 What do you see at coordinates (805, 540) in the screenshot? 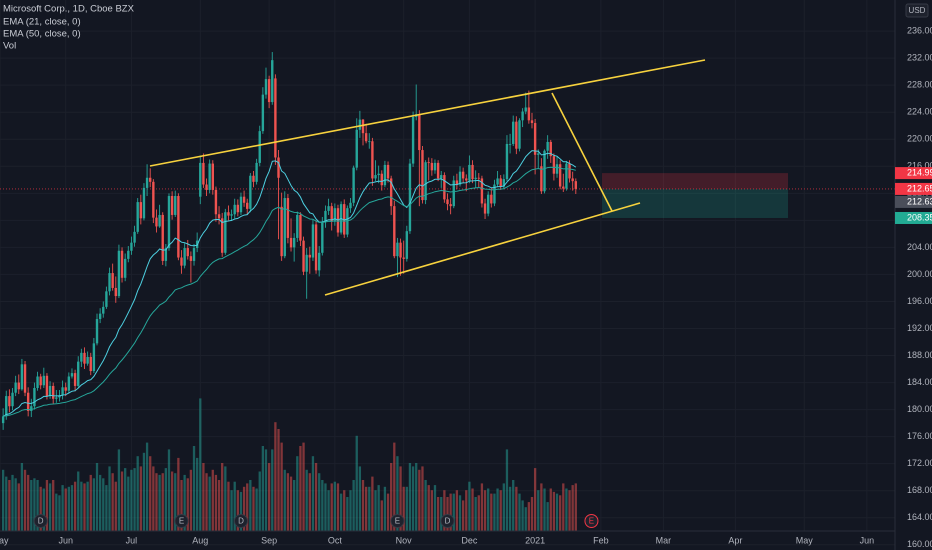
I see `x-tick-label: May` at bounding box center [805, 540].